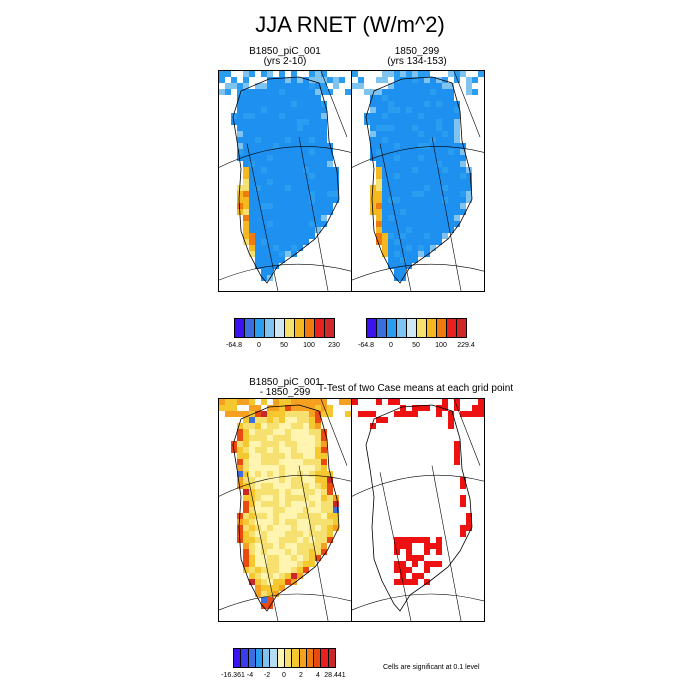  Describe the element at coordinates (284, 345) in the screenshot. I see `colorbar-tick-label: 50` at that location.